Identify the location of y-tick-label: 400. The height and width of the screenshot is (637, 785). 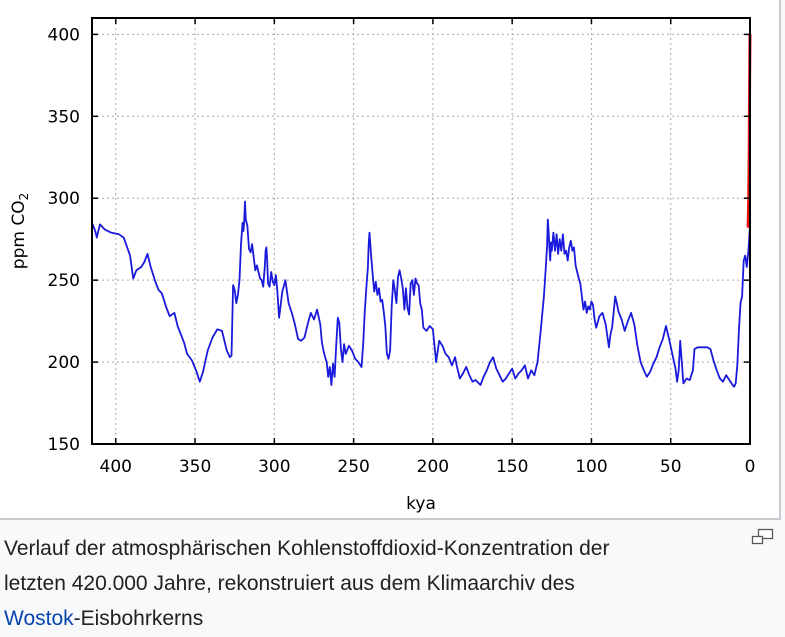
(64, 35).